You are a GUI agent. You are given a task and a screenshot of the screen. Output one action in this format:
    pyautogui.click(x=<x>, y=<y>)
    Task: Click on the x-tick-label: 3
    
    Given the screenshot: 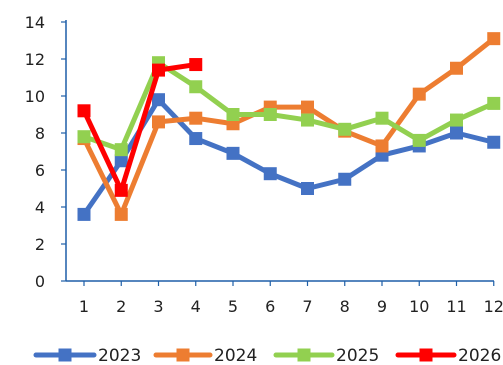 What is the action you would take?
    pyautogui.click(x=158, y=306)
    